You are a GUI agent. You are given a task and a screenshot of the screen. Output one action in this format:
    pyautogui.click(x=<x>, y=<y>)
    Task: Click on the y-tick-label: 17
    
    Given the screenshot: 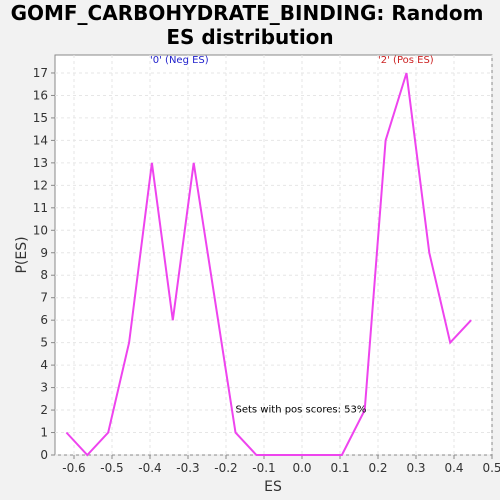 What is the action you would take?
    pyautogui.click(x=40, y=73)
    